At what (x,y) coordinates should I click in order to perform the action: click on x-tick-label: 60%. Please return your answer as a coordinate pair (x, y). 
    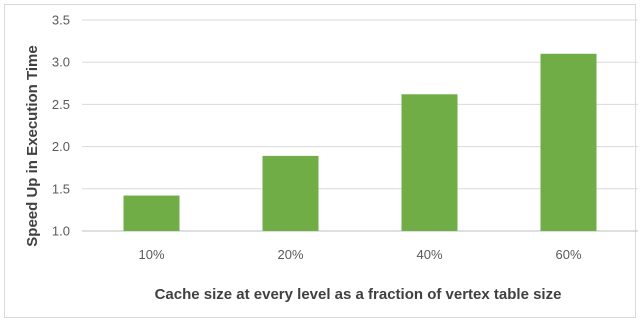
    Looking at the image, I should click on (568, 254).